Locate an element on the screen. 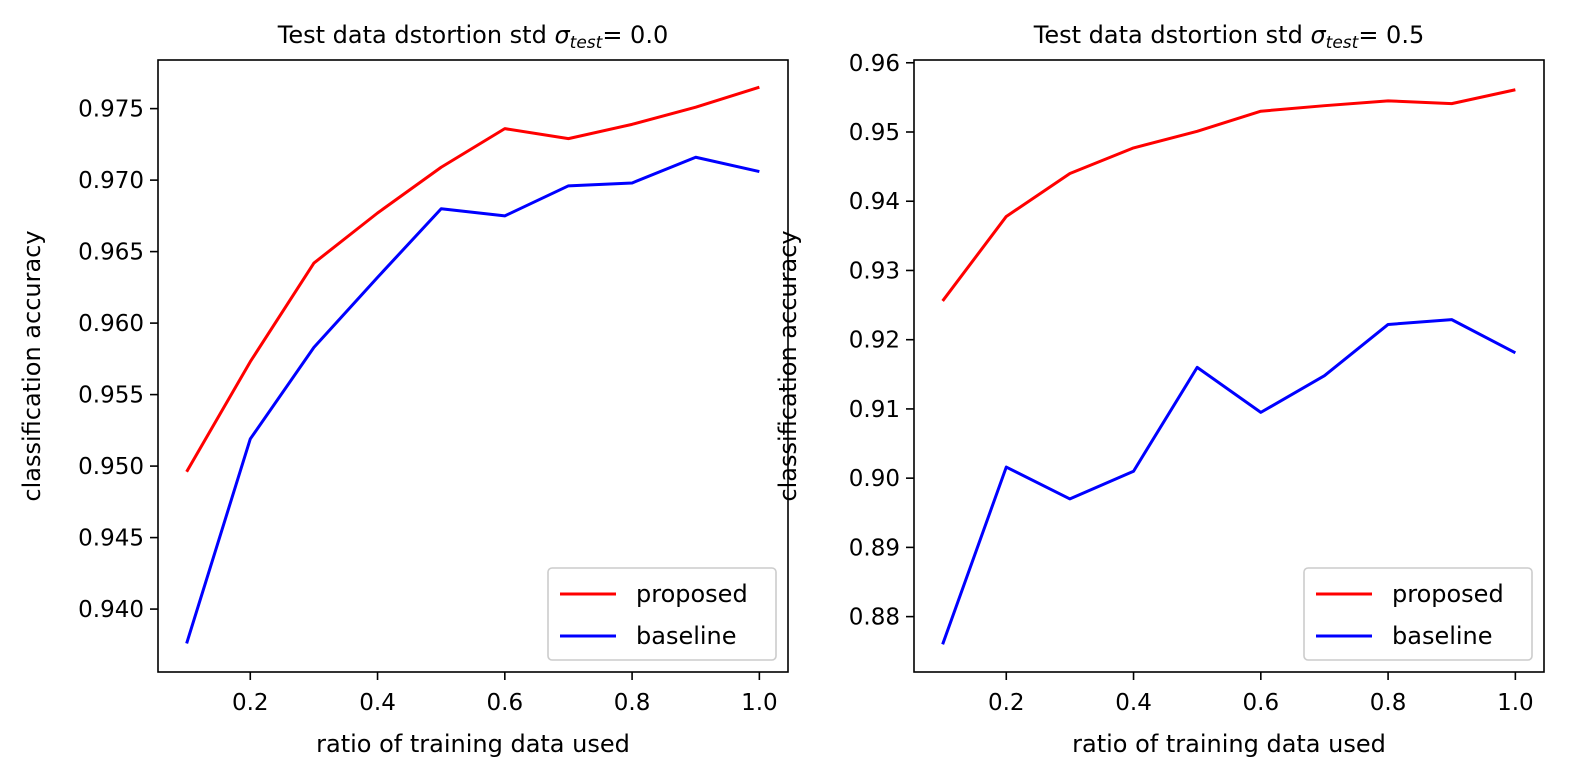 The height and width of the screenshot is (783, 1576). title-value: = 0.5 is located at coordinates (1391, 35).